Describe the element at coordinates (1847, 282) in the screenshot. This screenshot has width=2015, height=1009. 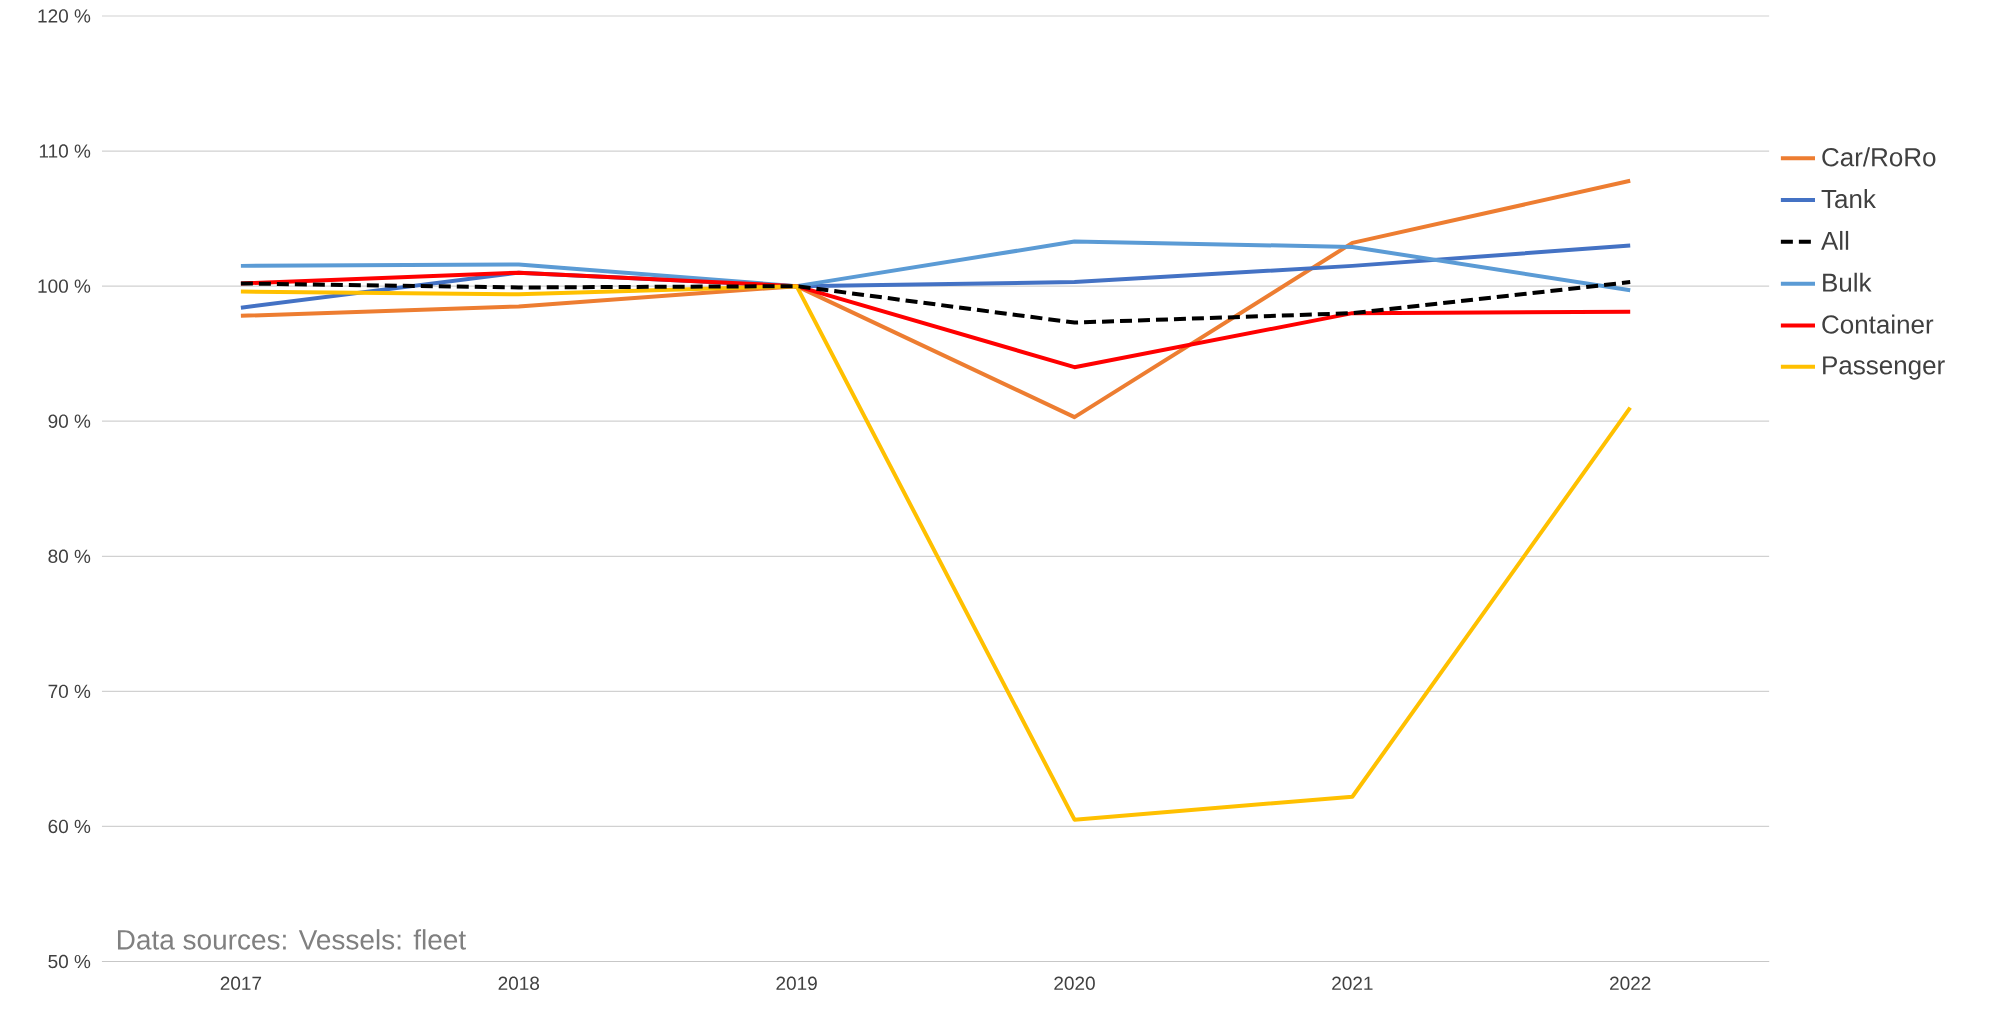
I see `legend-label: Bulk` at that location.